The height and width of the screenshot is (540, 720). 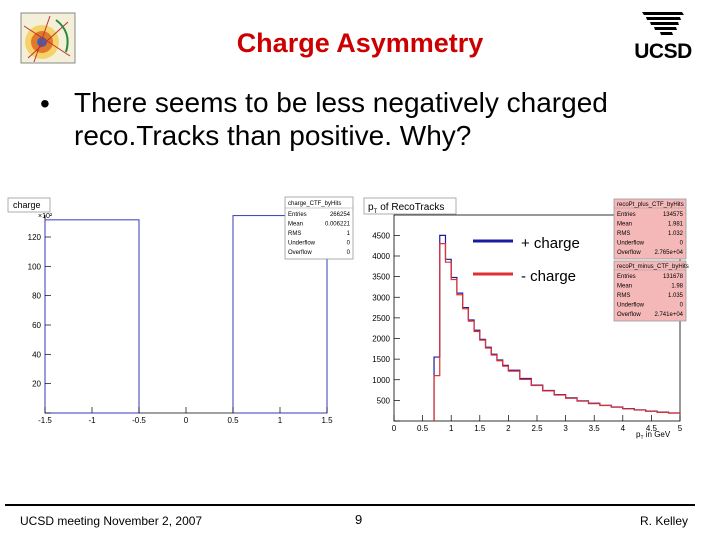 What do you see at coordinates (653, 267) in the screenshot?
I see `pt-minus-stats-title: recoPt_minus_CTF_byHits` at bounding box center [653, 267].